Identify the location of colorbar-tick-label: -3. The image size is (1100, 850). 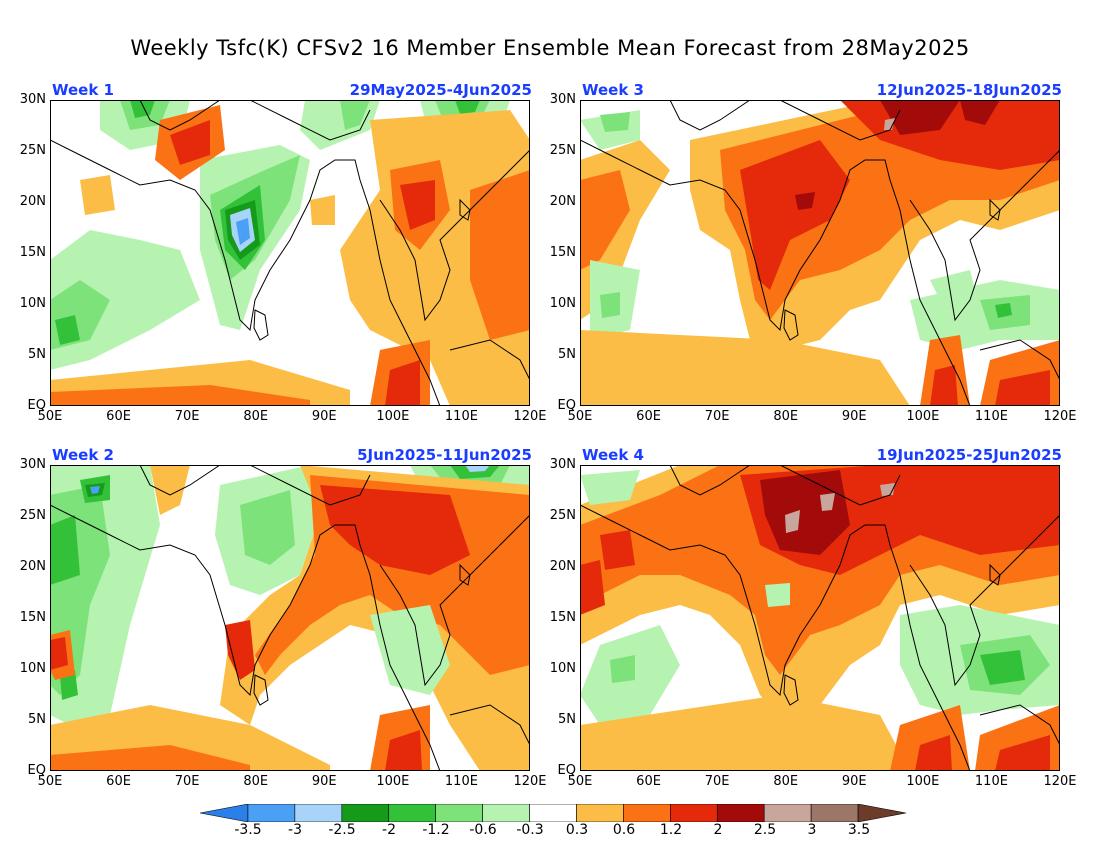
(295, 830).